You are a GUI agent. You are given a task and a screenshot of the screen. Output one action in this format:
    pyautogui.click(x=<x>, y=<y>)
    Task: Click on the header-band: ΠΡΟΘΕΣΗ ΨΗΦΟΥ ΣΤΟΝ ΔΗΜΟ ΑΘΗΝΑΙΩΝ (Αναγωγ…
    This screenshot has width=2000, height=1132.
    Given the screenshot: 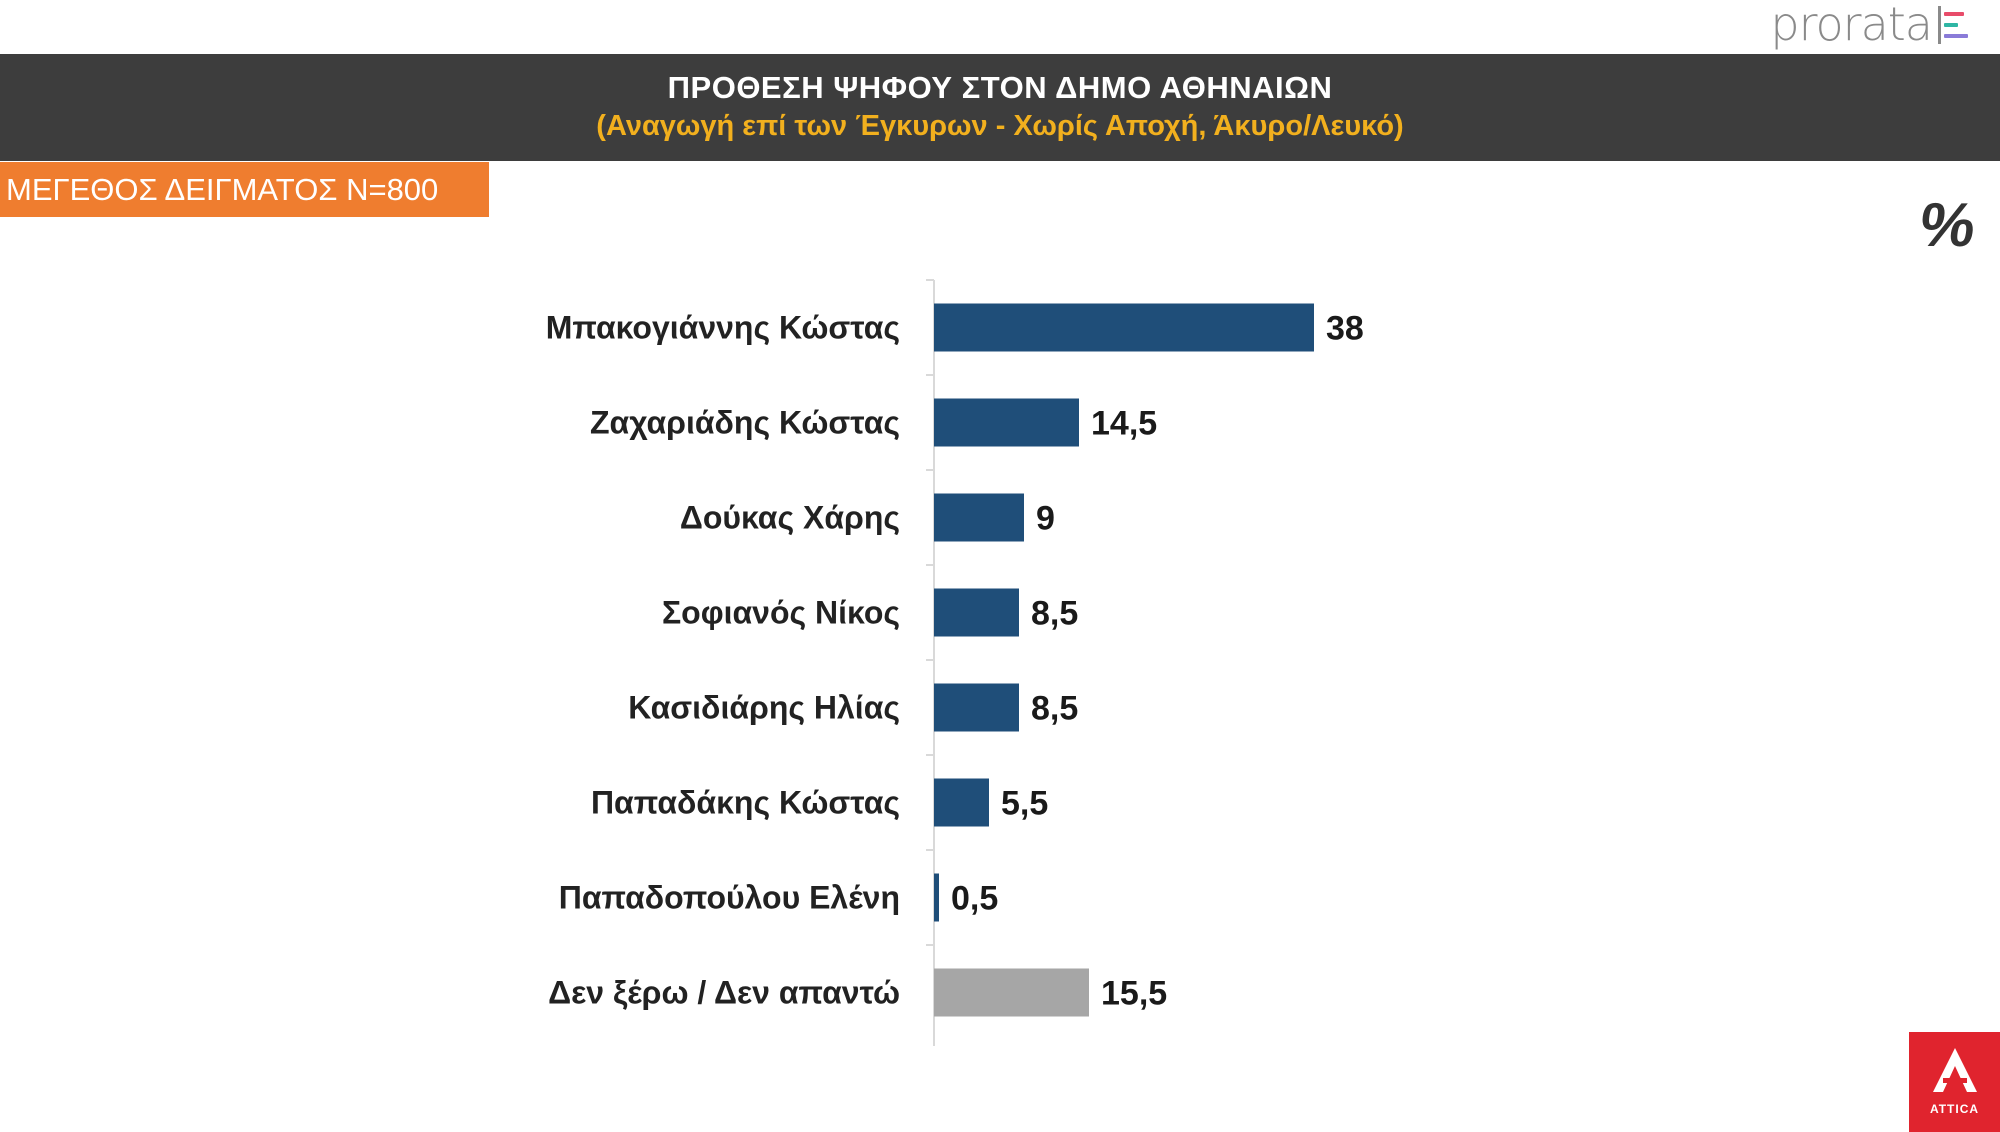 What is the action you would take?
    pyautogui.click(x=1000, y=107)
    